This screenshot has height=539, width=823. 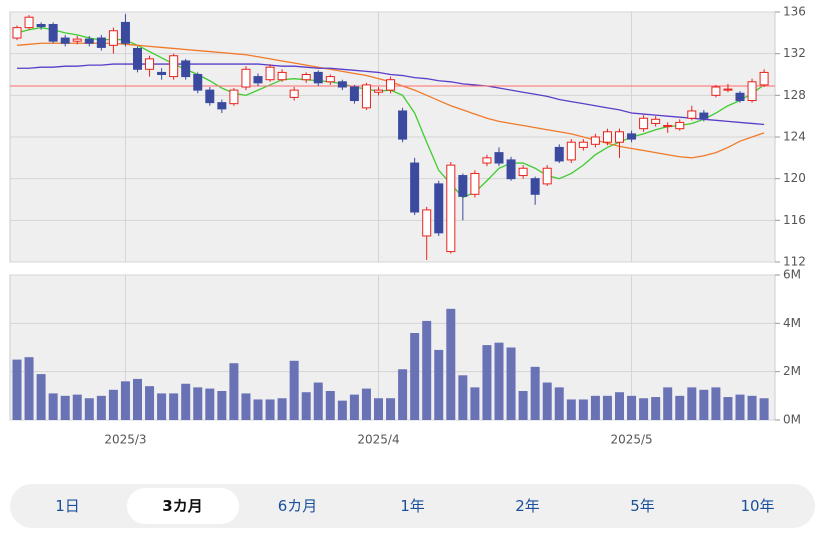 What do you see at coordinates (297, 506) in the screenshot?
I see `period-tab: 6カ月` at bounding box center [297, 506].